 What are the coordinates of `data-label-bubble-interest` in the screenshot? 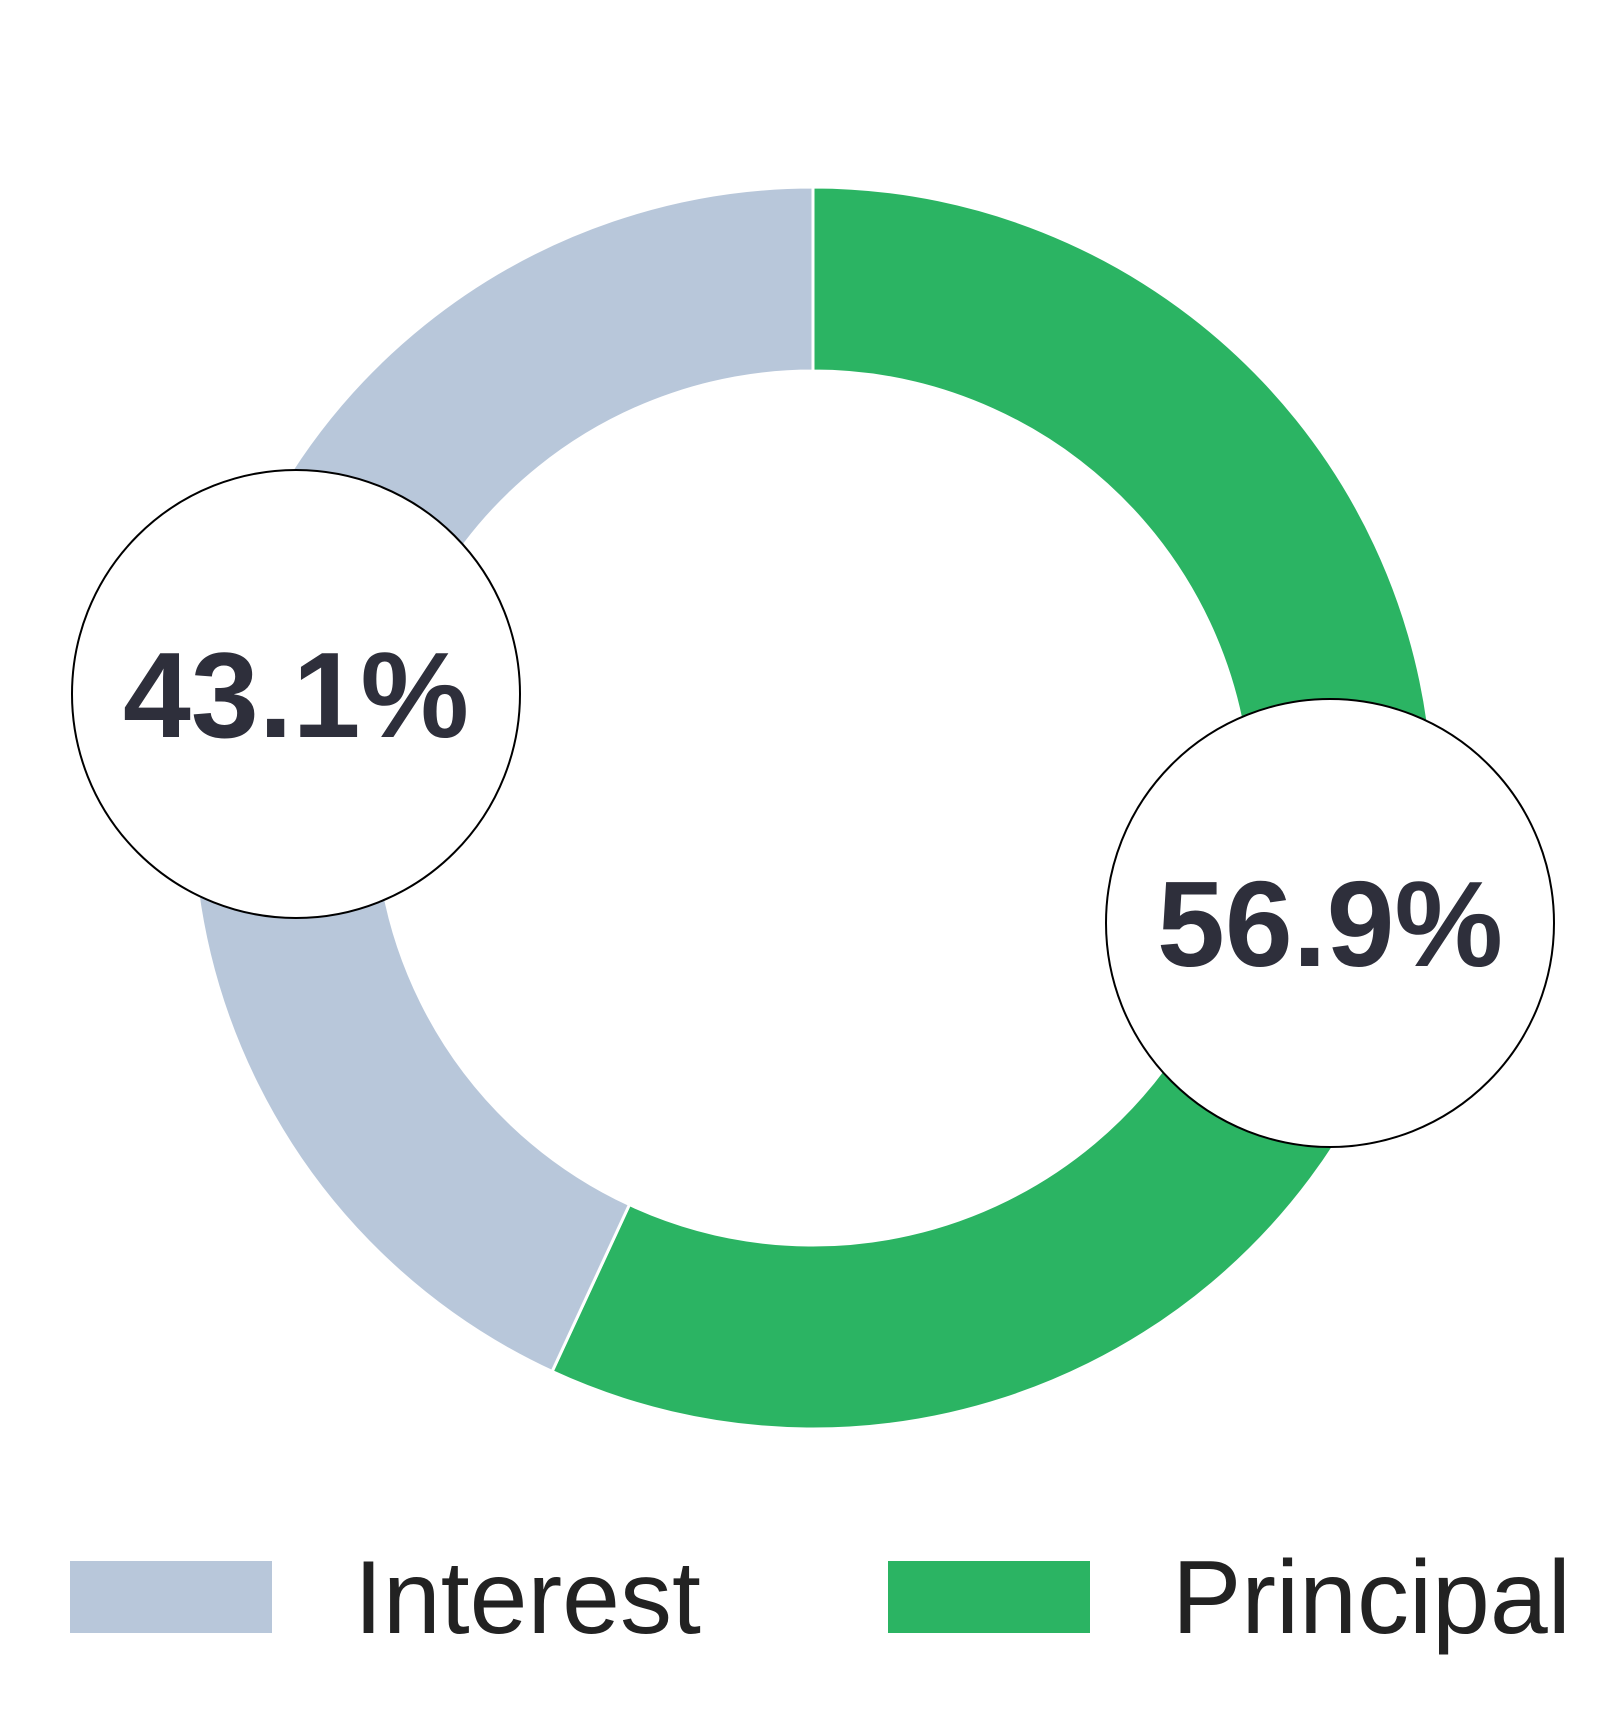 It's located at (296, 694).